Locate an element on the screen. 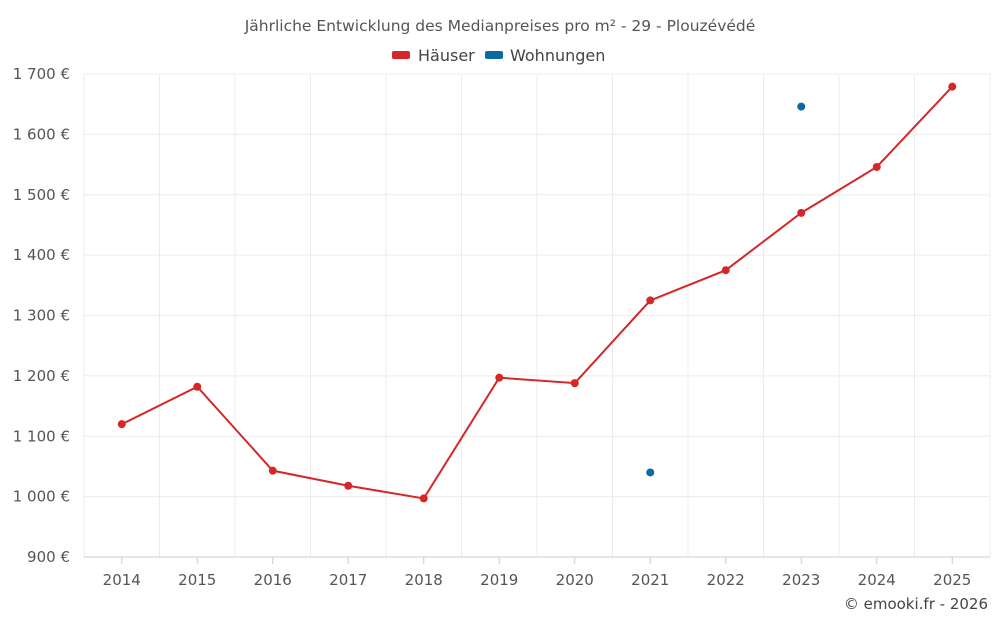 This screenshot has height=625, width=1000. legend-item-haeuser: Häuser is located at coordinates (433, 55).